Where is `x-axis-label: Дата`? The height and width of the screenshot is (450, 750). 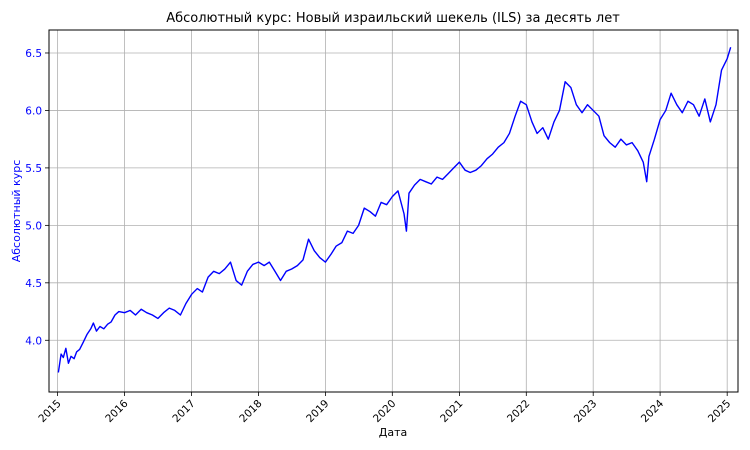 x-axis-label: Дата is located at coordinates (393, 432).